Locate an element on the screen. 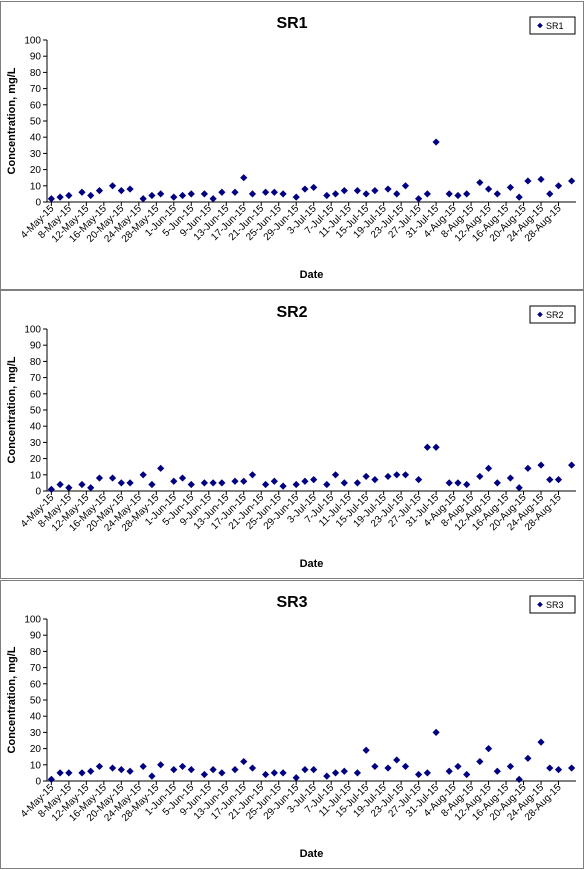  chart-title: SR1 is located at coordinates (291, 23).